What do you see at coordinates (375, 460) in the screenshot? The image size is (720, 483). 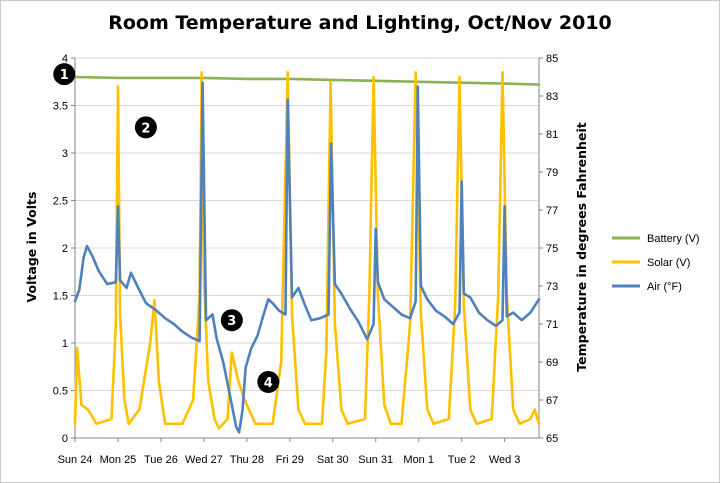 I see `x-tick-label: Sun 31` at bounding box center [375, 460].